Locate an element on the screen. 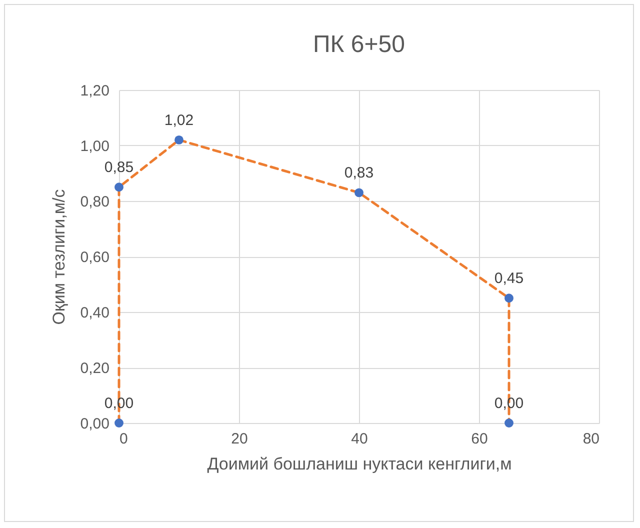  y-tick-label: 1,00 is located at coordinates (95, 146).